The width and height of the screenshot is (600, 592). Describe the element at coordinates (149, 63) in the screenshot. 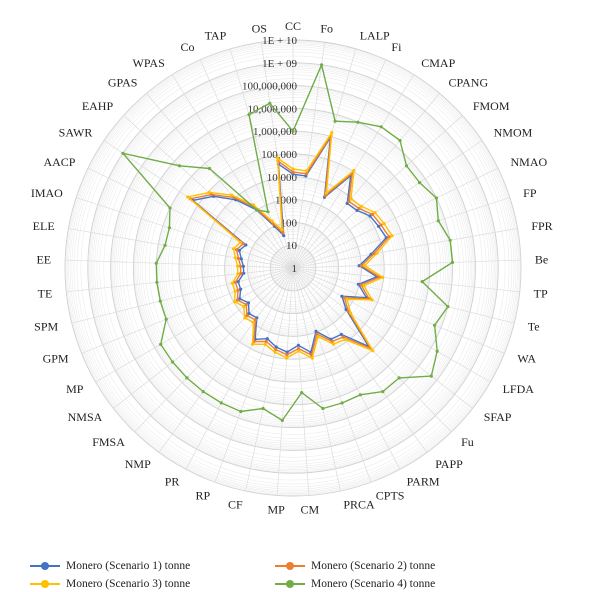

I see `category-label: WPAS` at that location.